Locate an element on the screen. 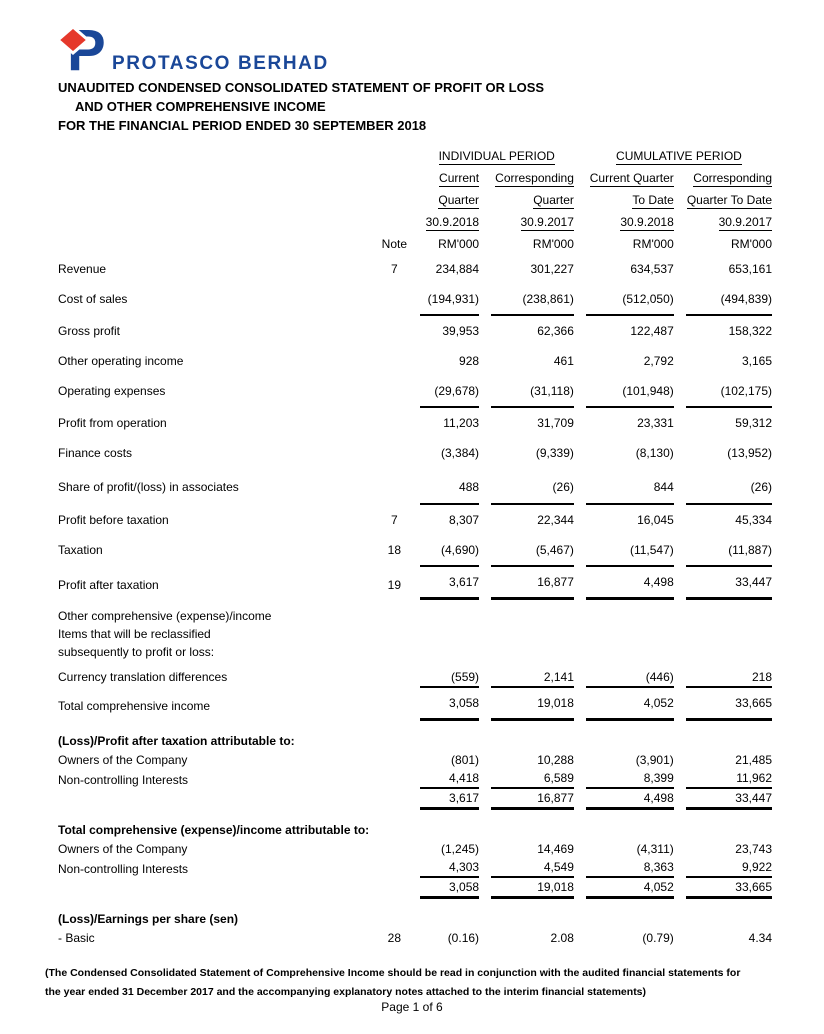 The image size is (824, 1034). col3-header-unit: RM'000 is located at coordinates (653, 244).